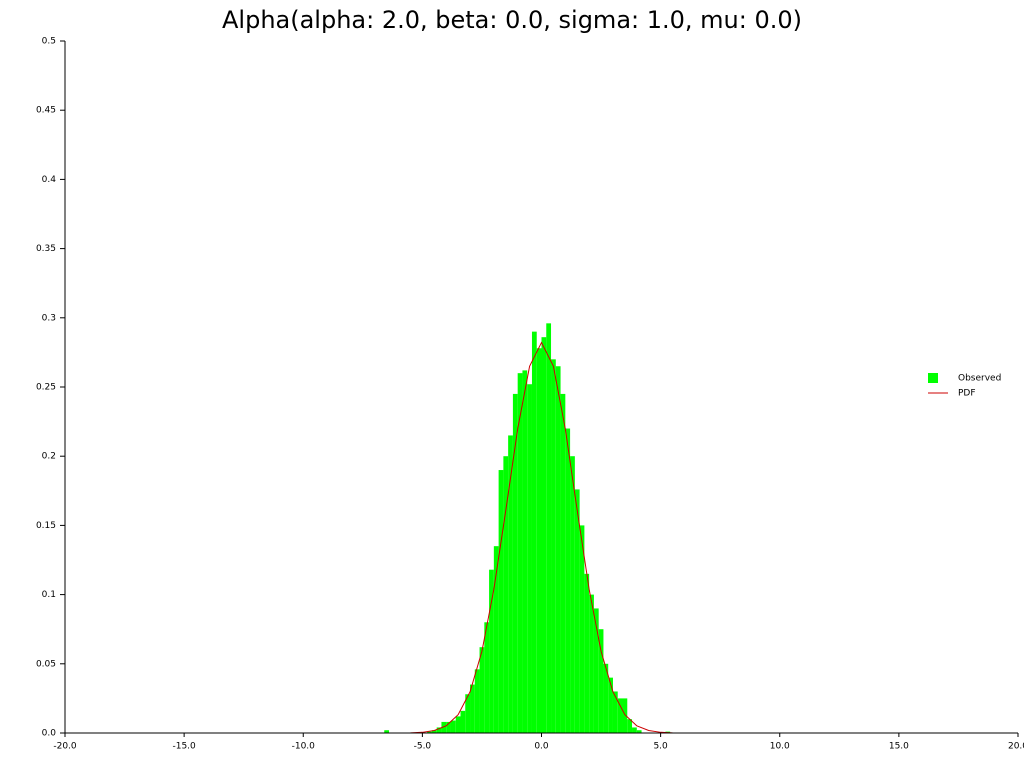  I want to click on y-tick-label: 0.25, so click(46, 388).